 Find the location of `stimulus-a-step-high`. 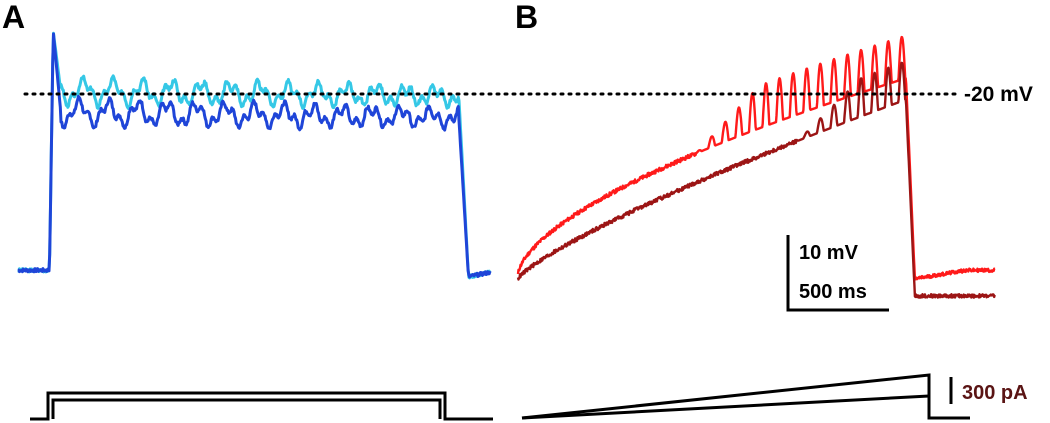

stimulus-a-step-high is located at coordinates (261, 406).